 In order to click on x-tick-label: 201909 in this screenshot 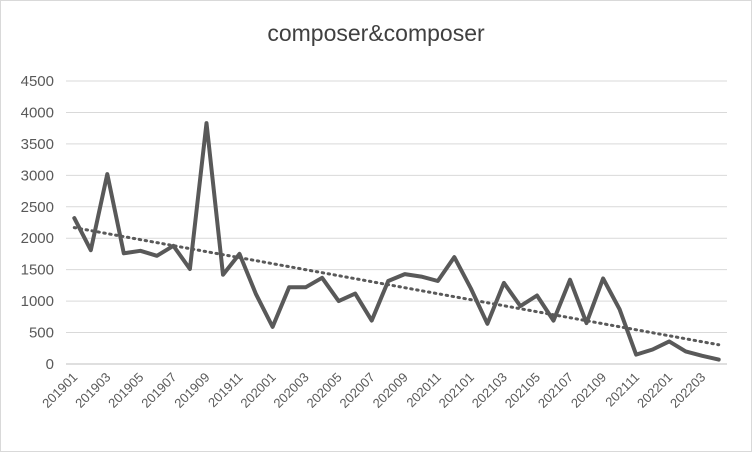, I will do `click(191, 390)`.